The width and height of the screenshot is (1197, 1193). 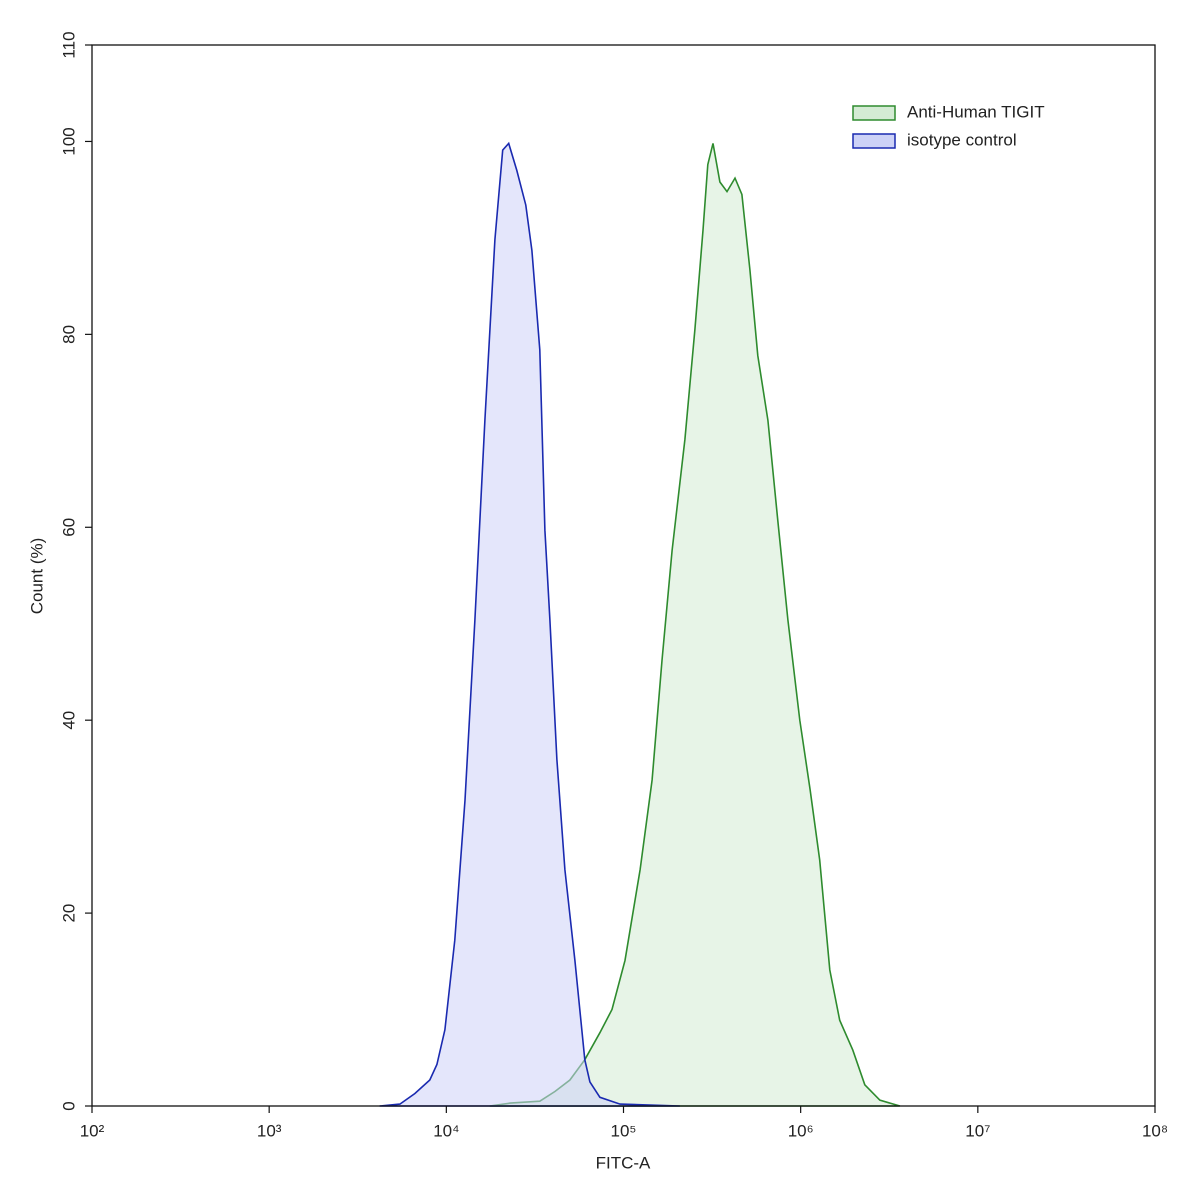 I want to click on x-tick-label: 10⁸, so click(x=1155, y=1130).